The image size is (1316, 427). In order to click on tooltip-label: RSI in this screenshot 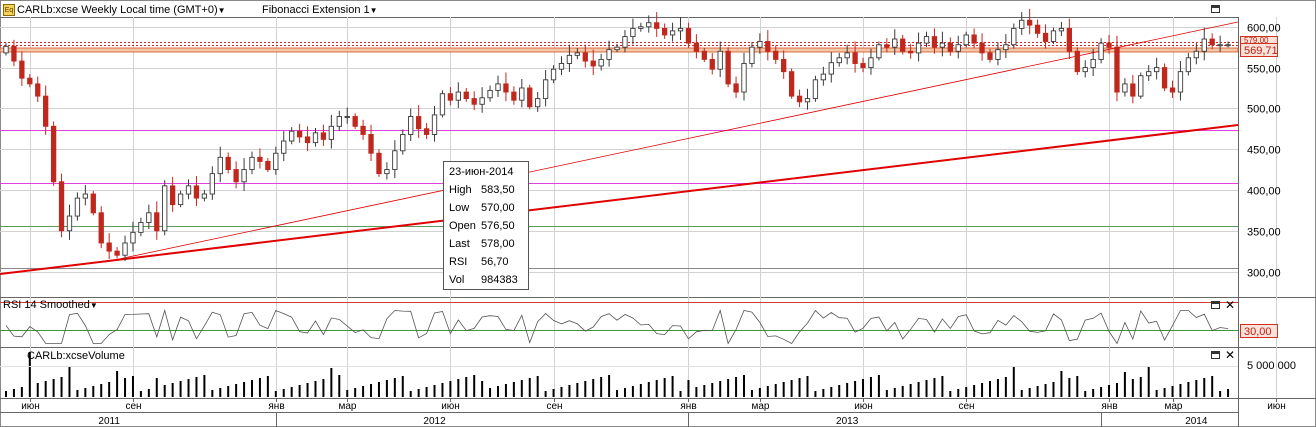, I will do `click(458, 262)`.